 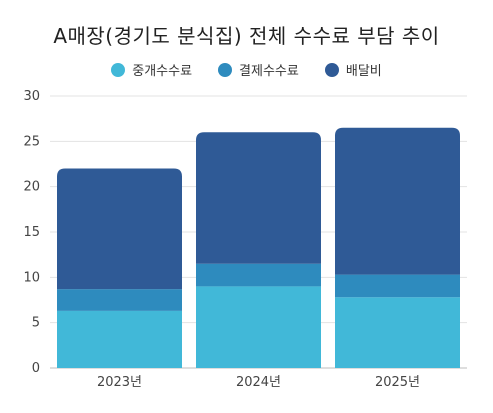 I want to click on legend-item-payment-fee: 결제수수료, so click(x=258, y=69).